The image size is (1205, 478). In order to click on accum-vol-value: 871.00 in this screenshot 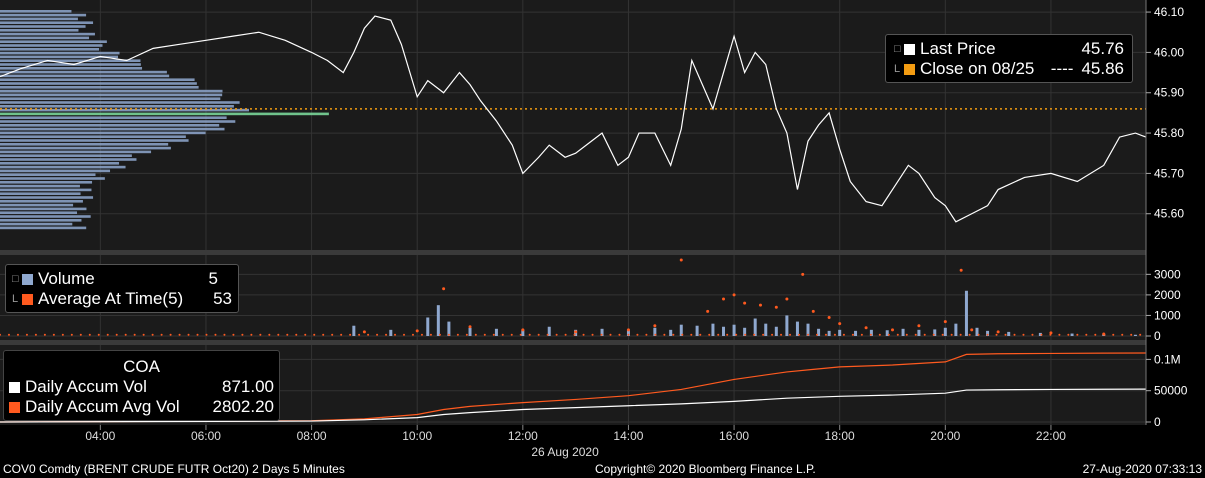, I will do `click(248, 386)`.